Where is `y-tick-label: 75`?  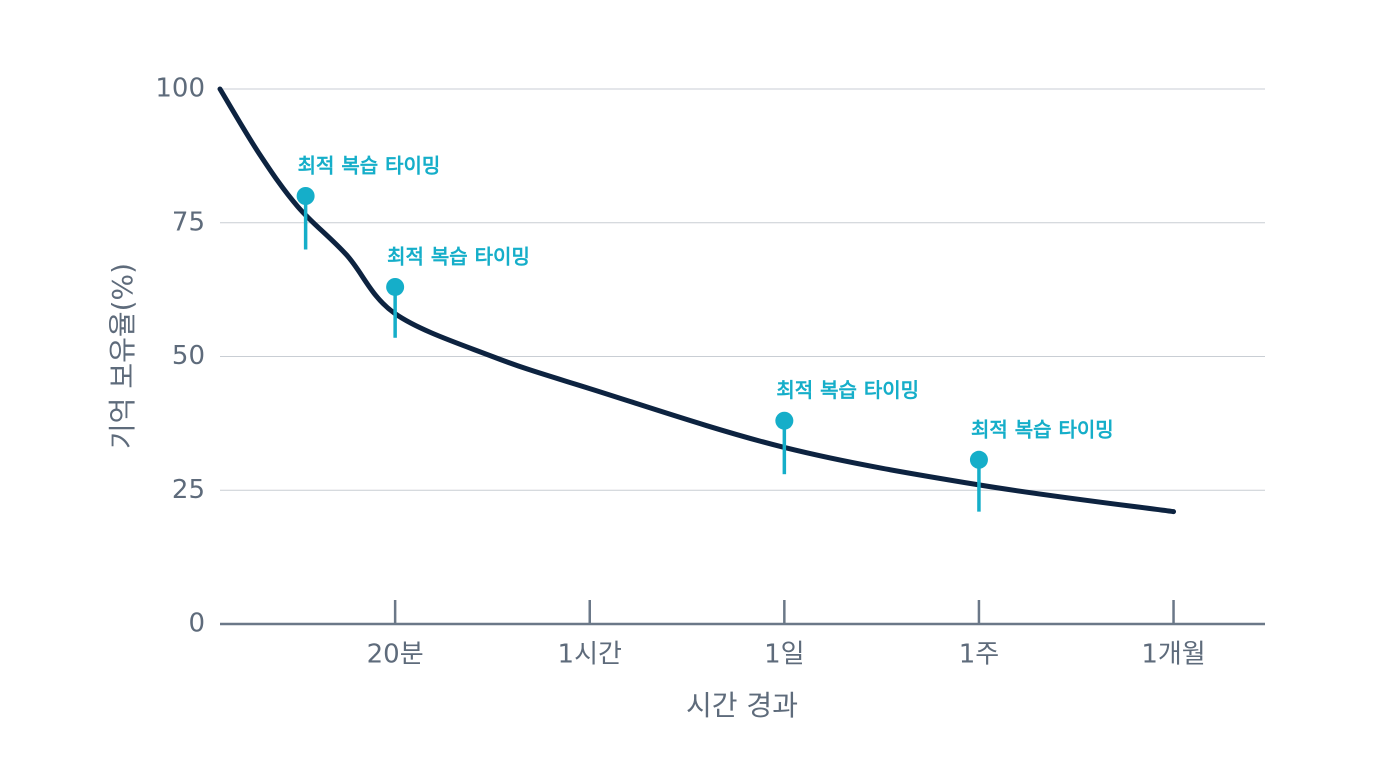 y-tick-label: 75 is located at coordinates (188, 222).